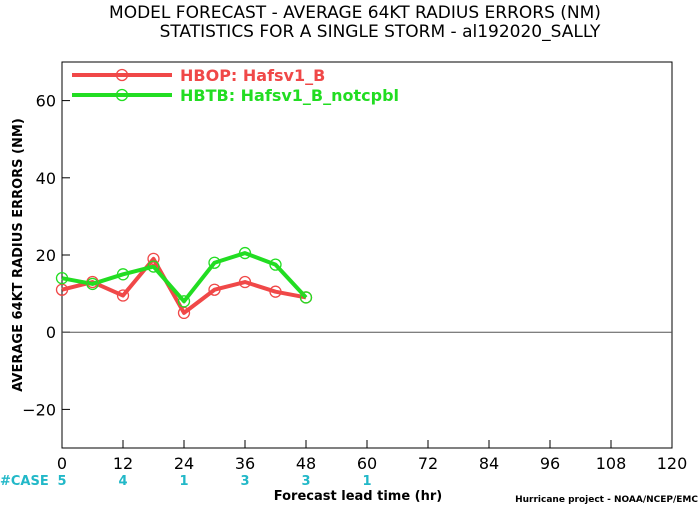 The height and width of the screenshot is (506, 700). I want to click on case-count: 4, so click(122, 481).